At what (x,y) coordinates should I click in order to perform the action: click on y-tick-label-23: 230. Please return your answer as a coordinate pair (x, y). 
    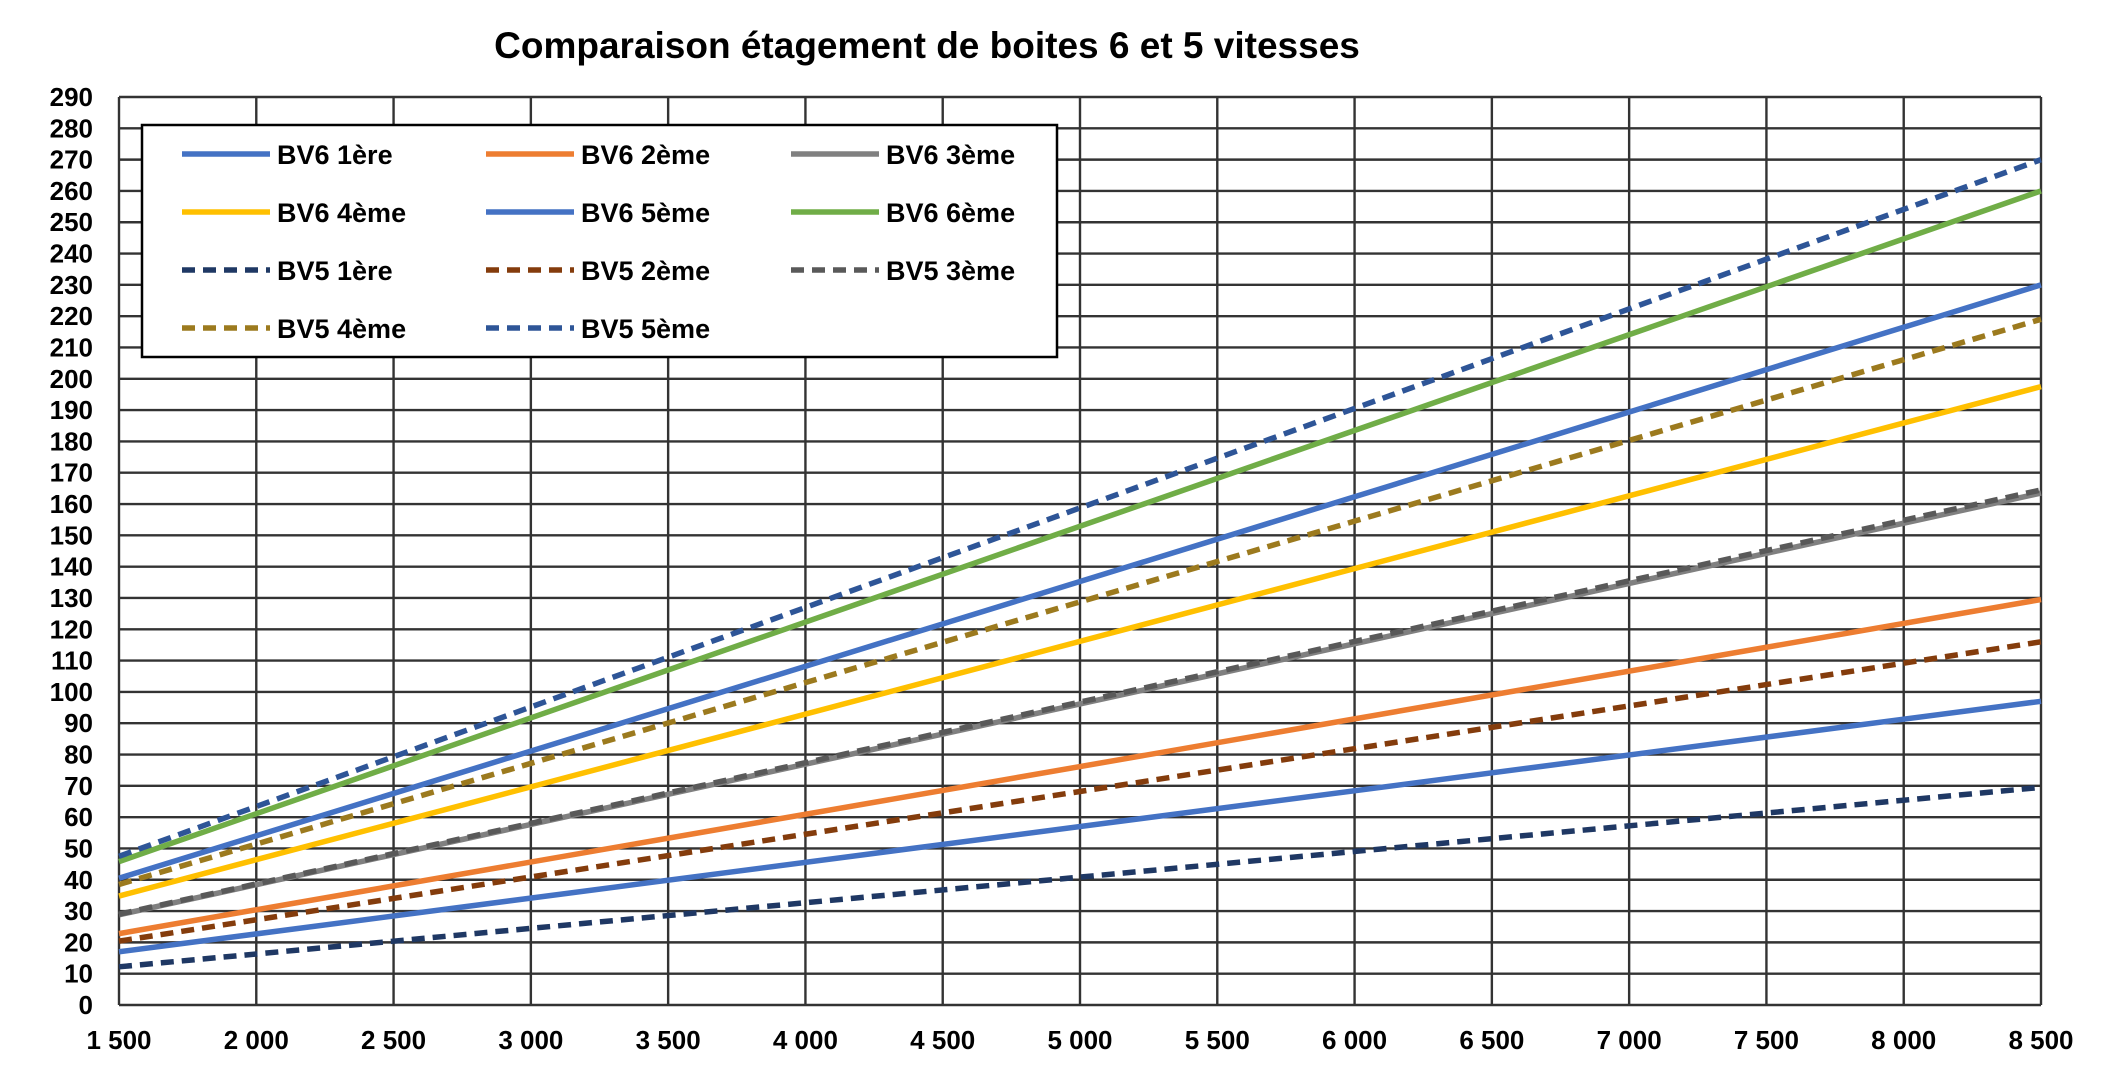
    Looking at the image, I should click on (71, 285).